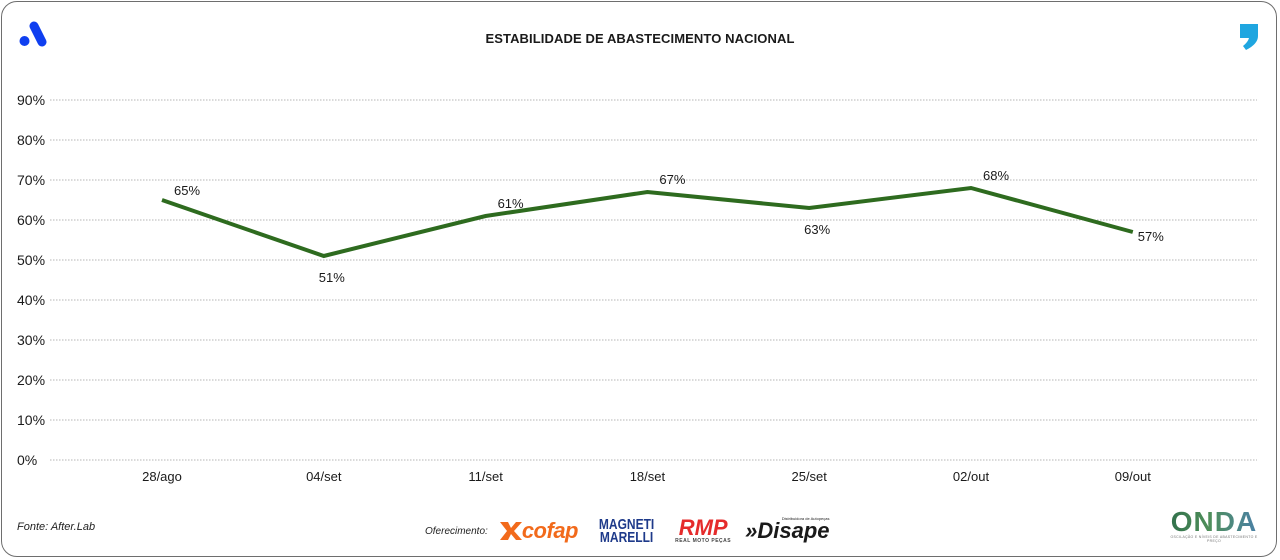 This screenshot has height=560, width=1280. I want to click on x-tick-label: 11/set, so click(485, 476).